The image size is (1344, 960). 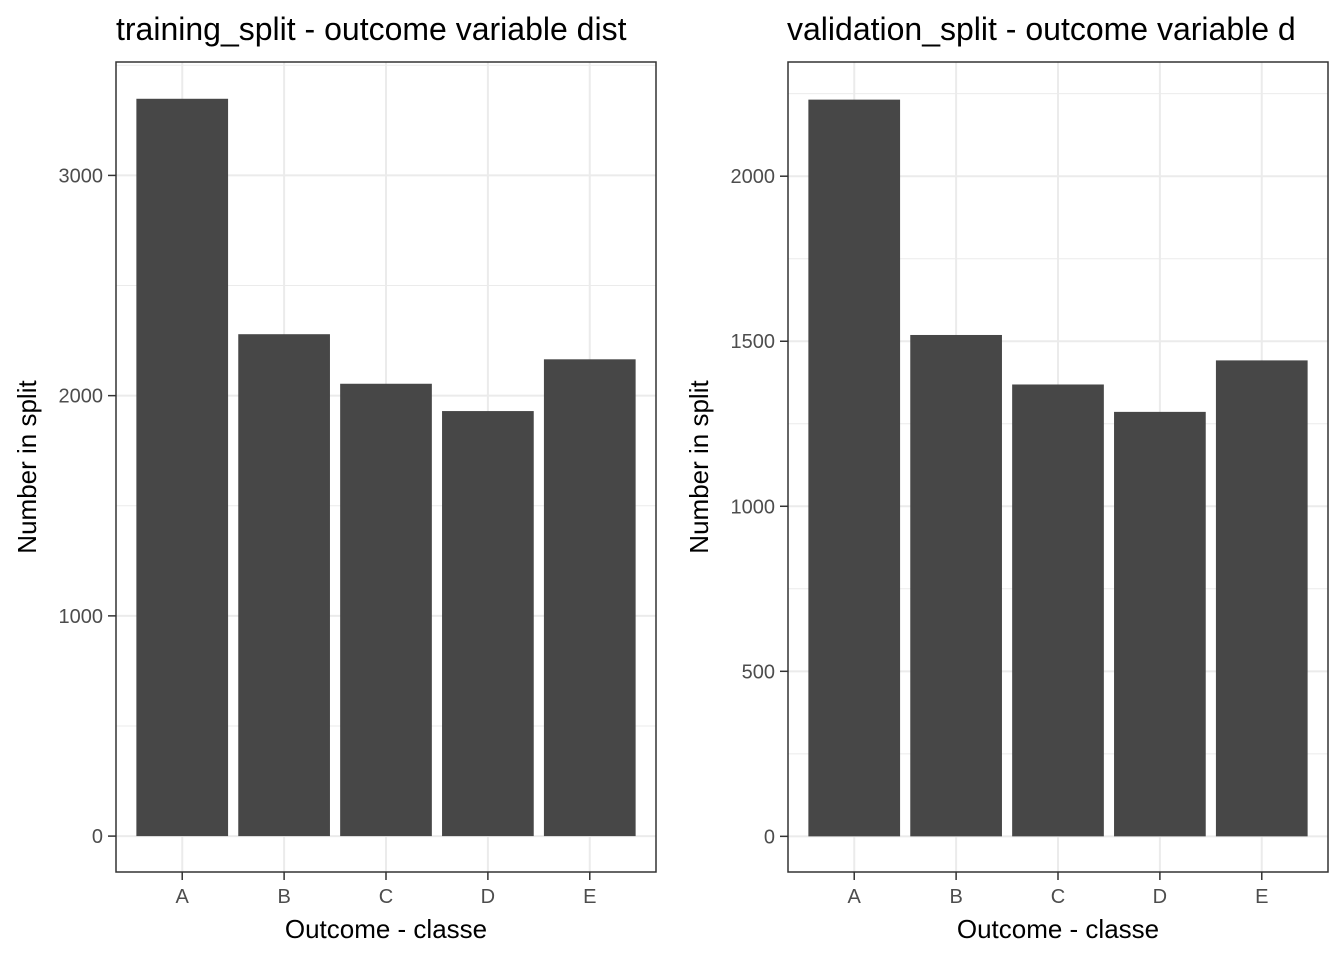 What do you see at coordinates (371, 29) in the screenshot?
I see `chart-title: training_split - outcome variable dist` at bounding box center [371, 29].